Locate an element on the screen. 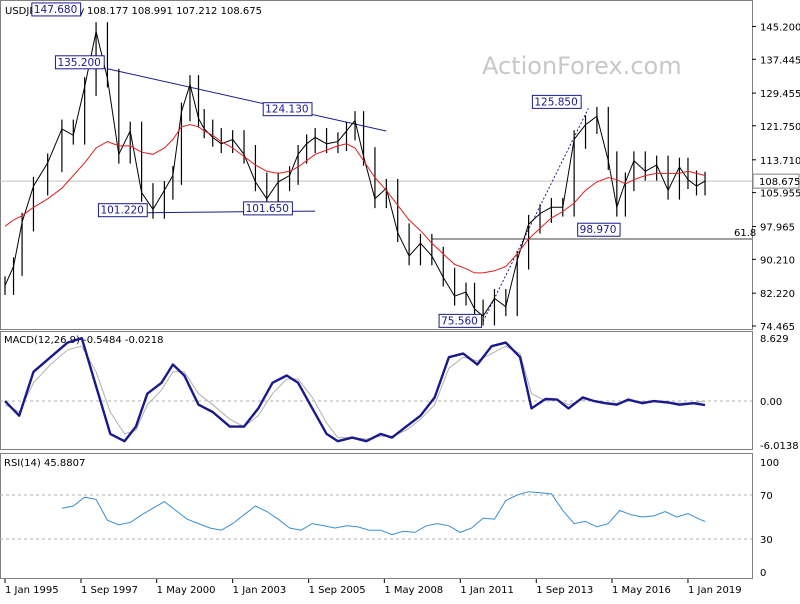 This screenshot has width=800, height=604. macd-signal-line is located at coordinates (355, 392).